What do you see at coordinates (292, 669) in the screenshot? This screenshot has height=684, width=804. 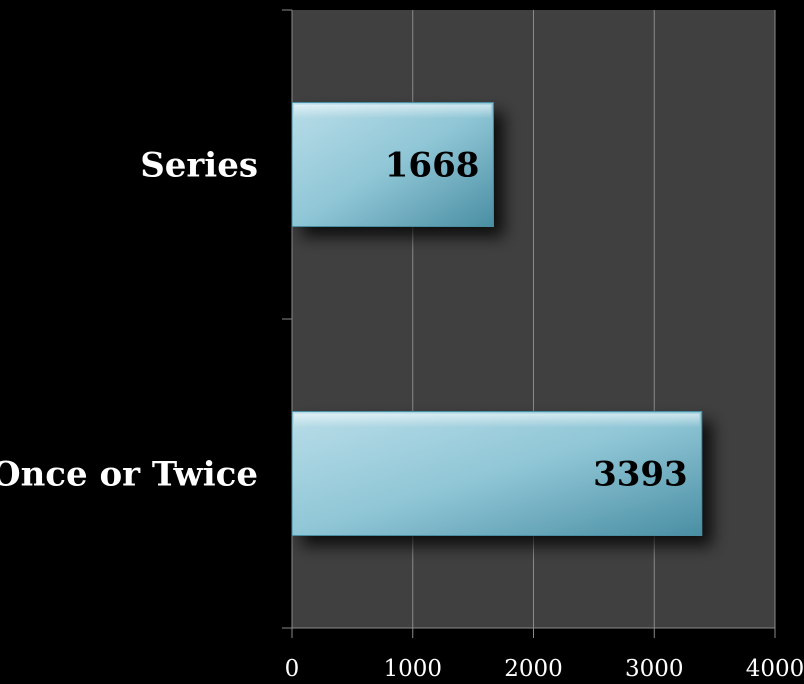 I see `x-tick-label: 0` at bounding box center [292, 669].